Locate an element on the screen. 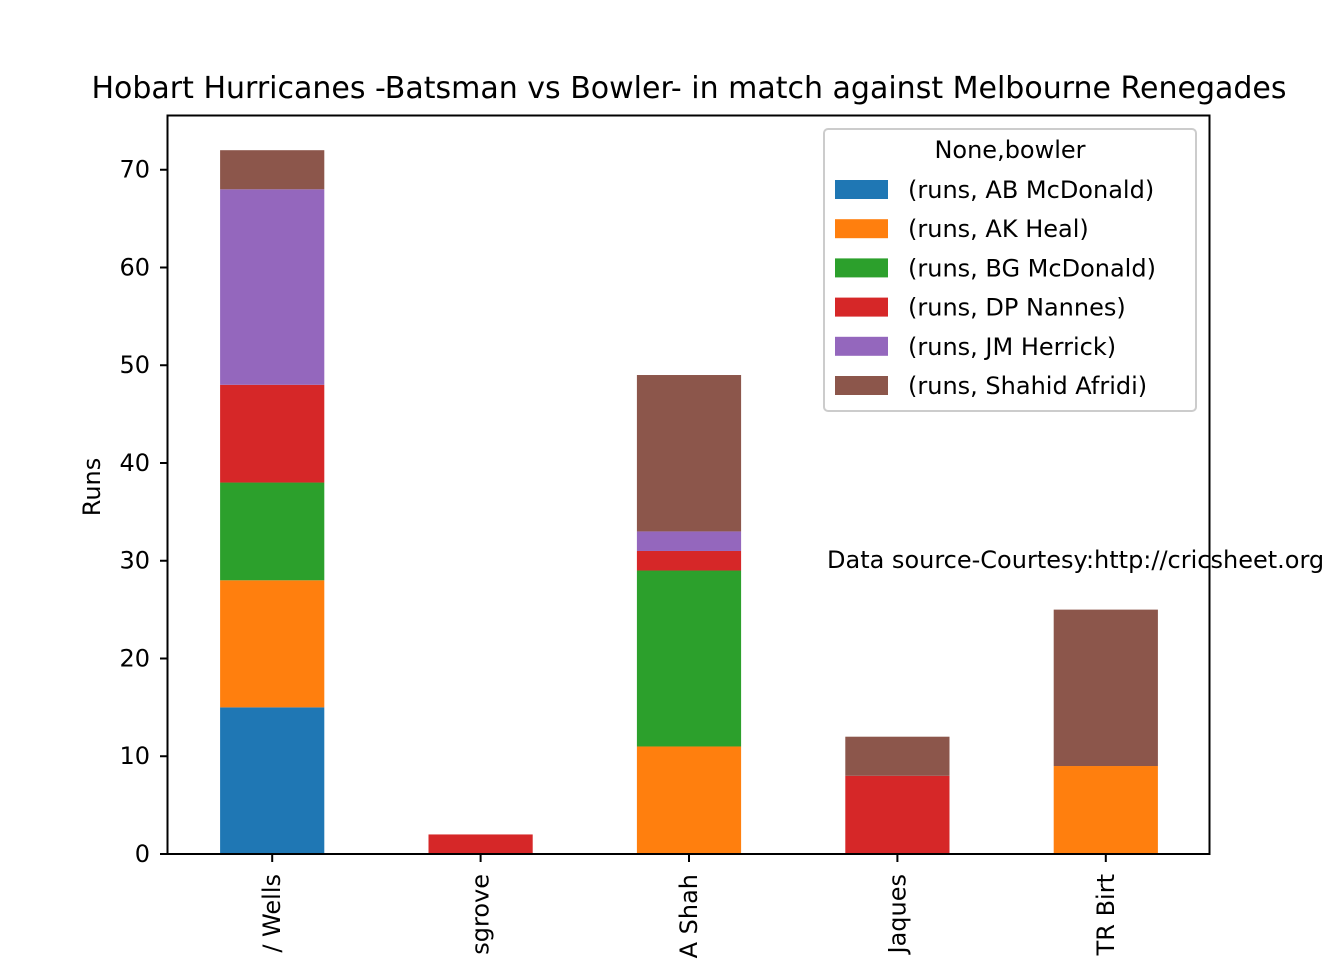 The height and width of the screenshot is (960, 1344). x-tick-label: A Shah is located at coordinates (689, 916).